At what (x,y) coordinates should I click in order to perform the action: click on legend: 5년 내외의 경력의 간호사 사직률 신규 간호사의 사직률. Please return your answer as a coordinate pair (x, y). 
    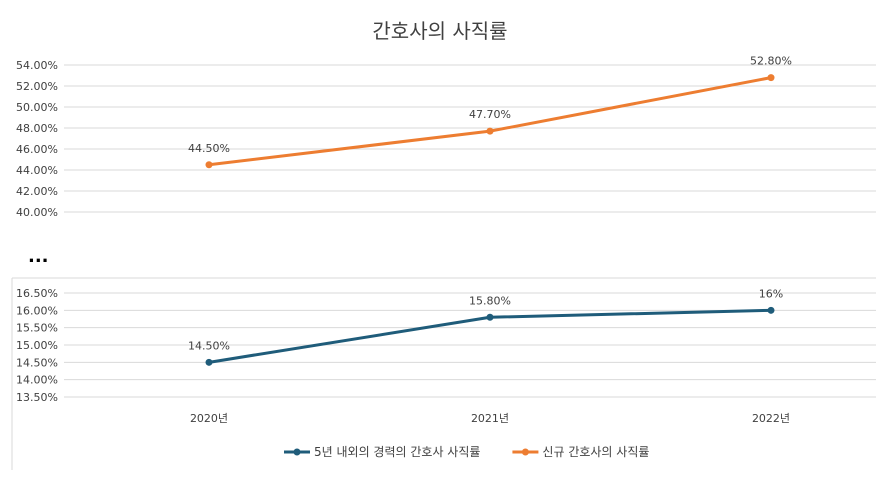
    Looking at the image, I should click on (466, 452).